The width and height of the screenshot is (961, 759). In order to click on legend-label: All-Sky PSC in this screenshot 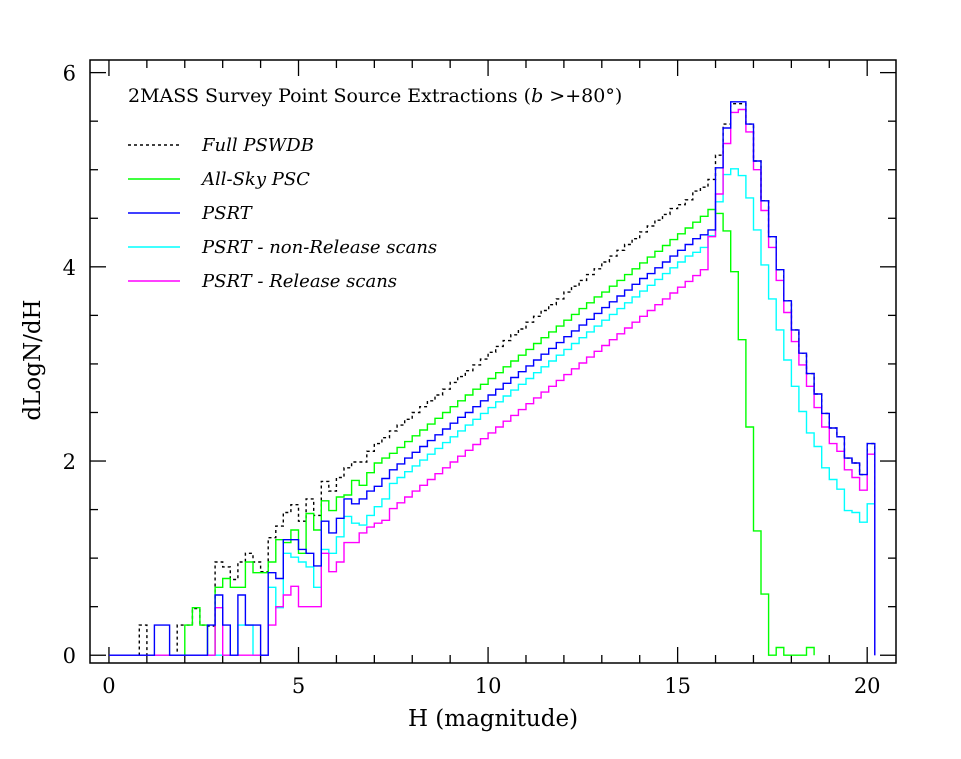, I will do `click(255, 179)`.